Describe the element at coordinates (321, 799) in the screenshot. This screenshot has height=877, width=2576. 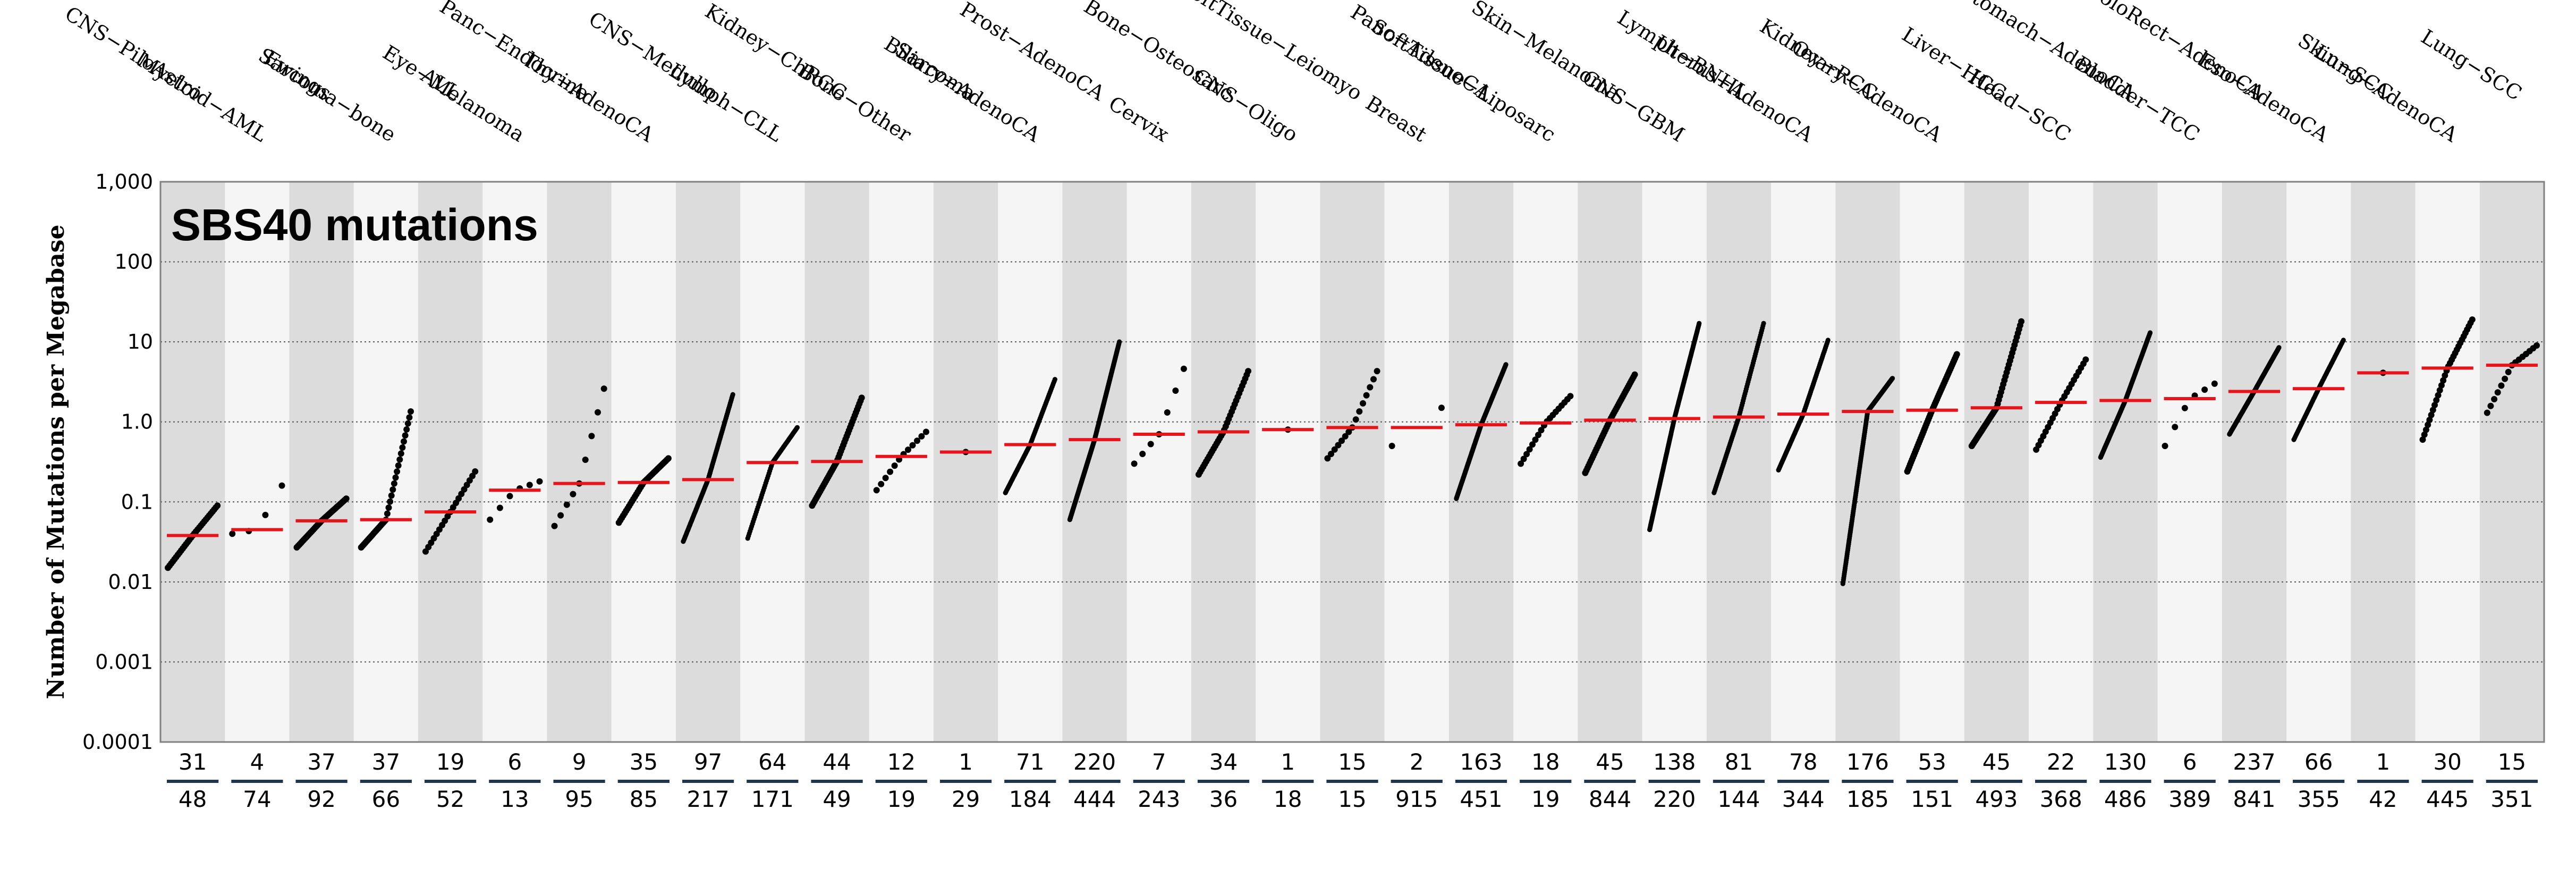
I see `count-total-3: 92` at that location.